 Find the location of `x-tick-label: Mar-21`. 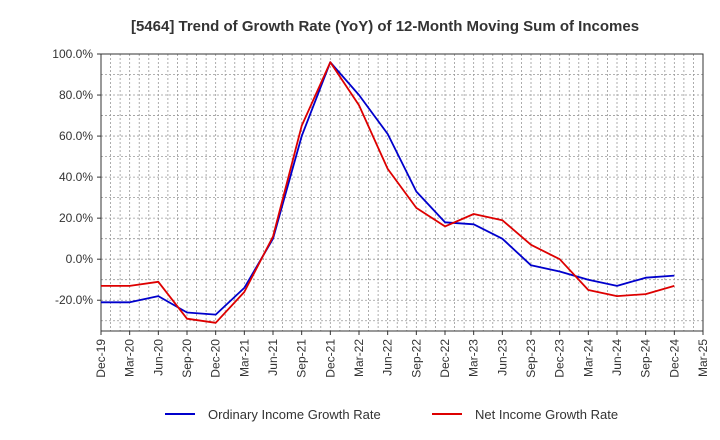

x-tick-label: Mar-21 is located at coordinates (244, 358).